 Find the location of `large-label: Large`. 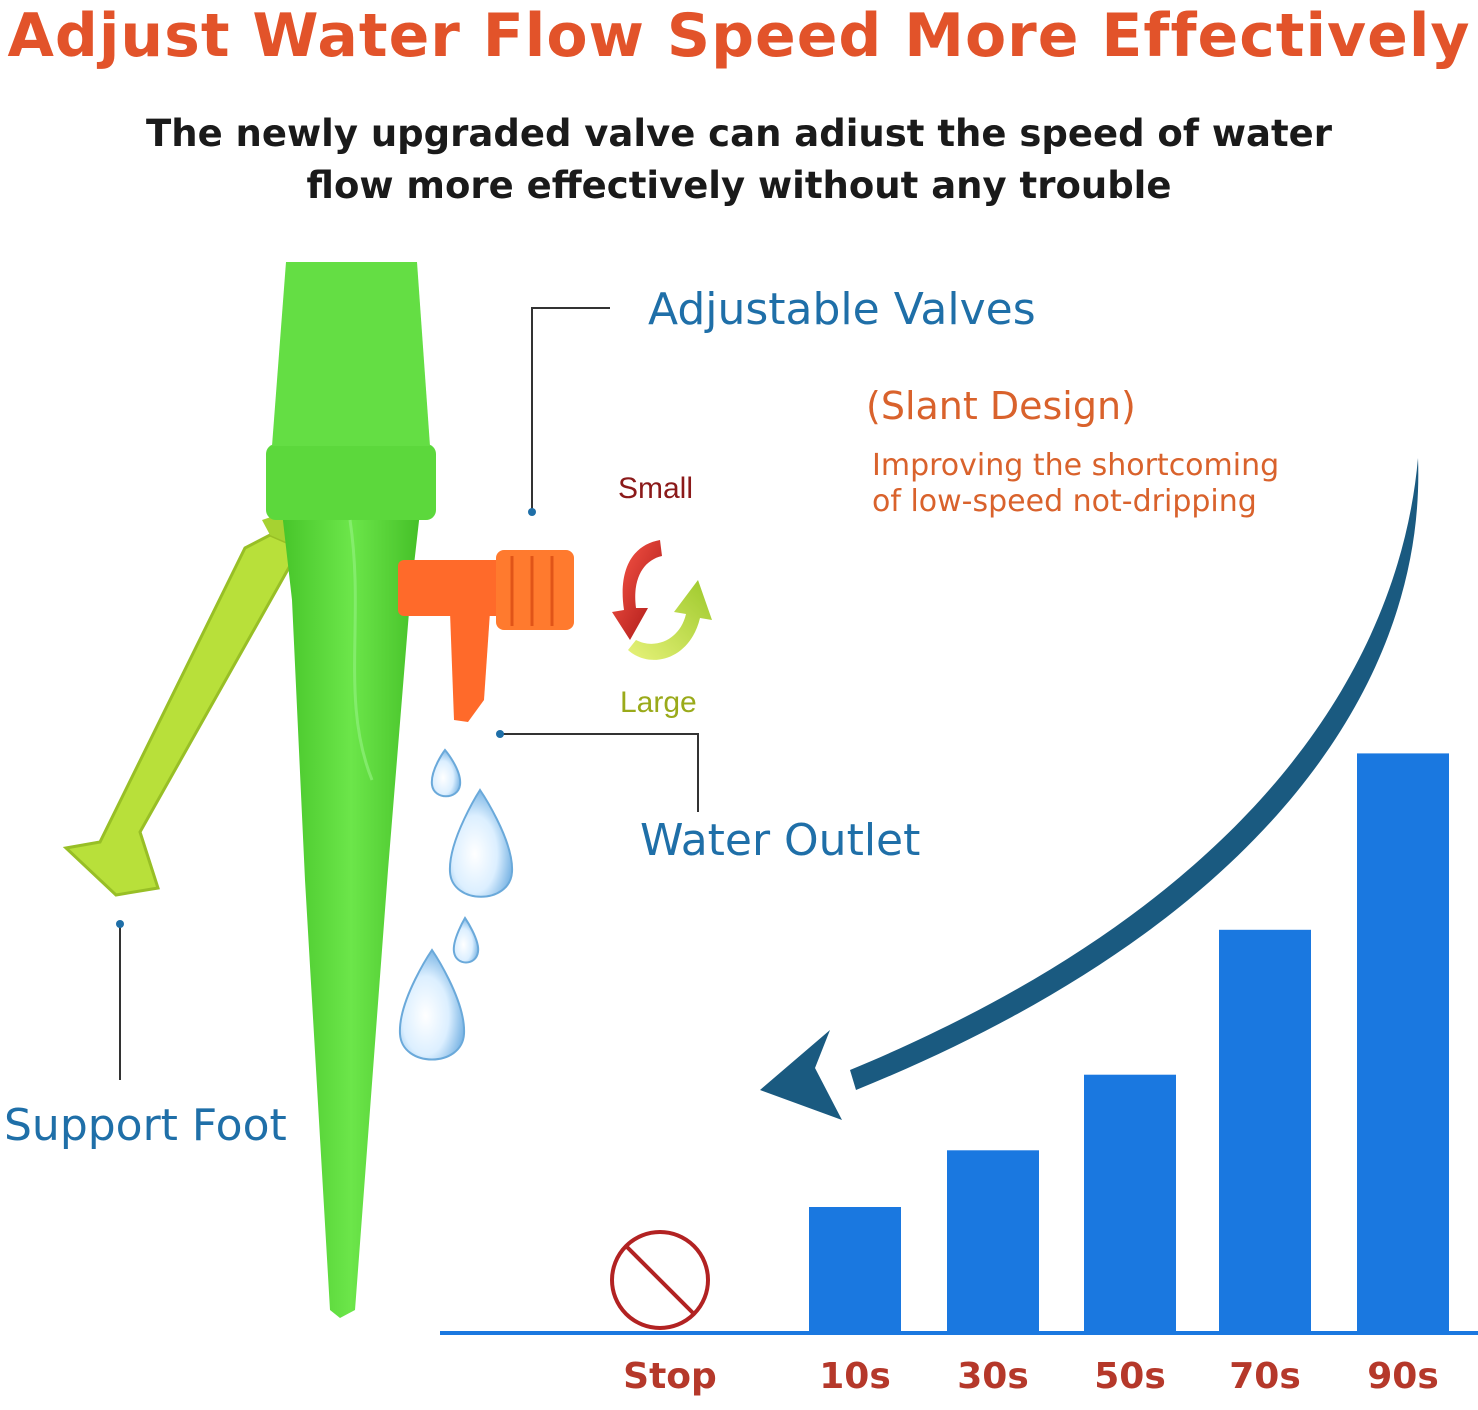

large-label: Large is located at coordinates (658, 702).